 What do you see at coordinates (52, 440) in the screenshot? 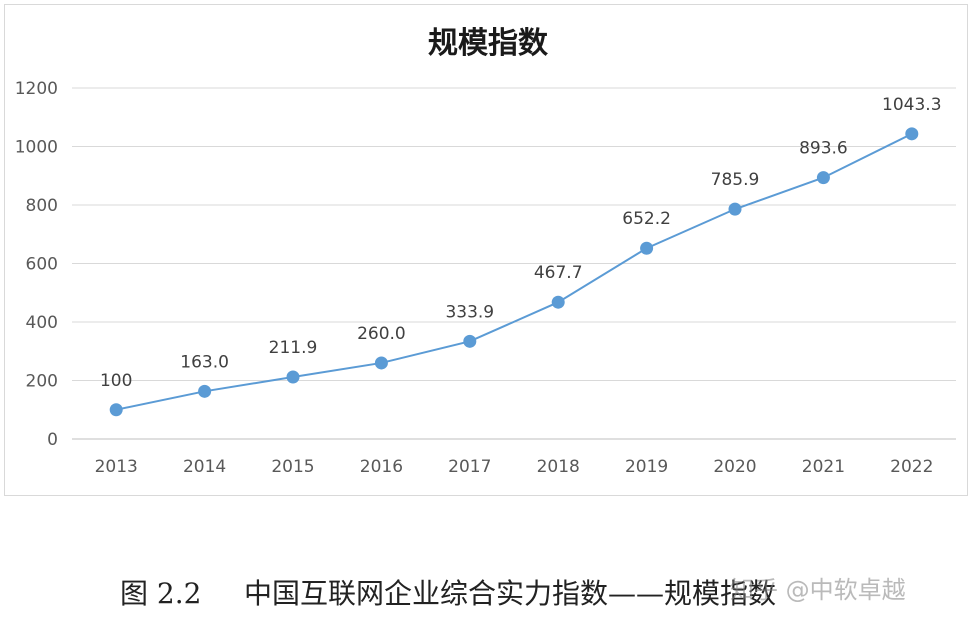
I see `y-tick-label: 0` at bounding box center [52, 440].